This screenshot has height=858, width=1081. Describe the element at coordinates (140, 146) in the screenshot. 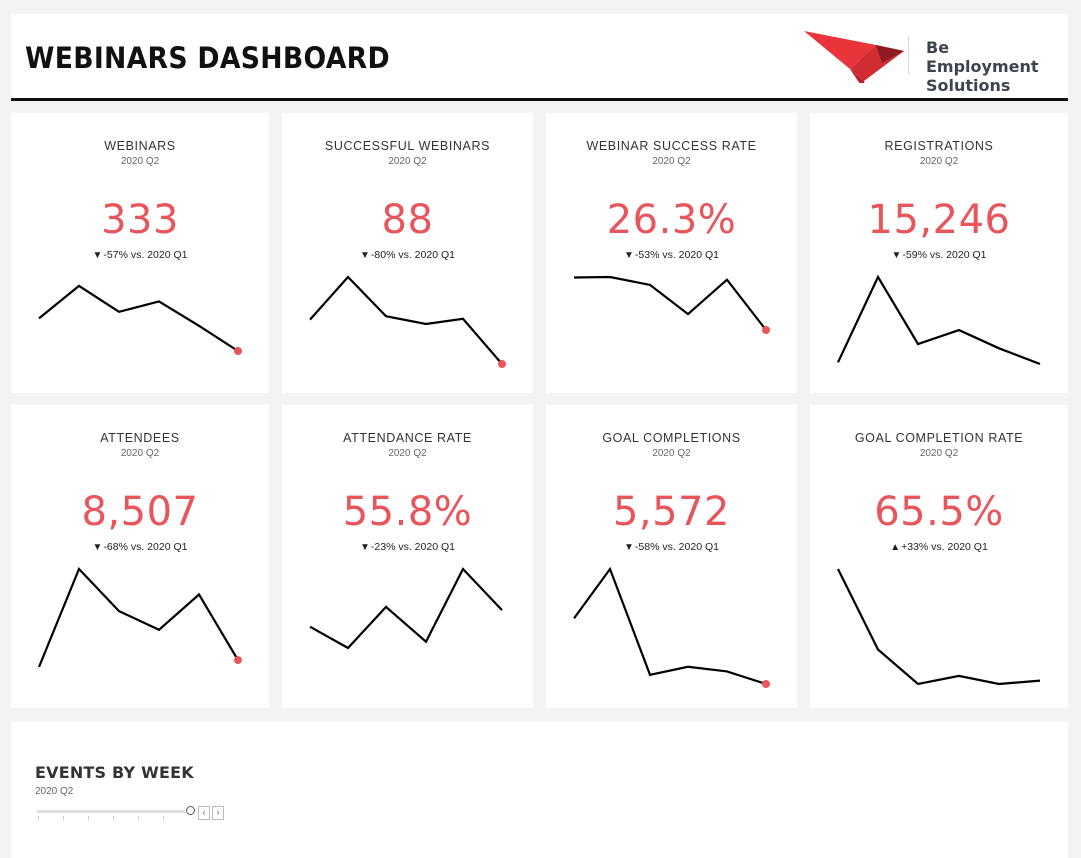

I see `kpi-title: WEBINARS` at that location.